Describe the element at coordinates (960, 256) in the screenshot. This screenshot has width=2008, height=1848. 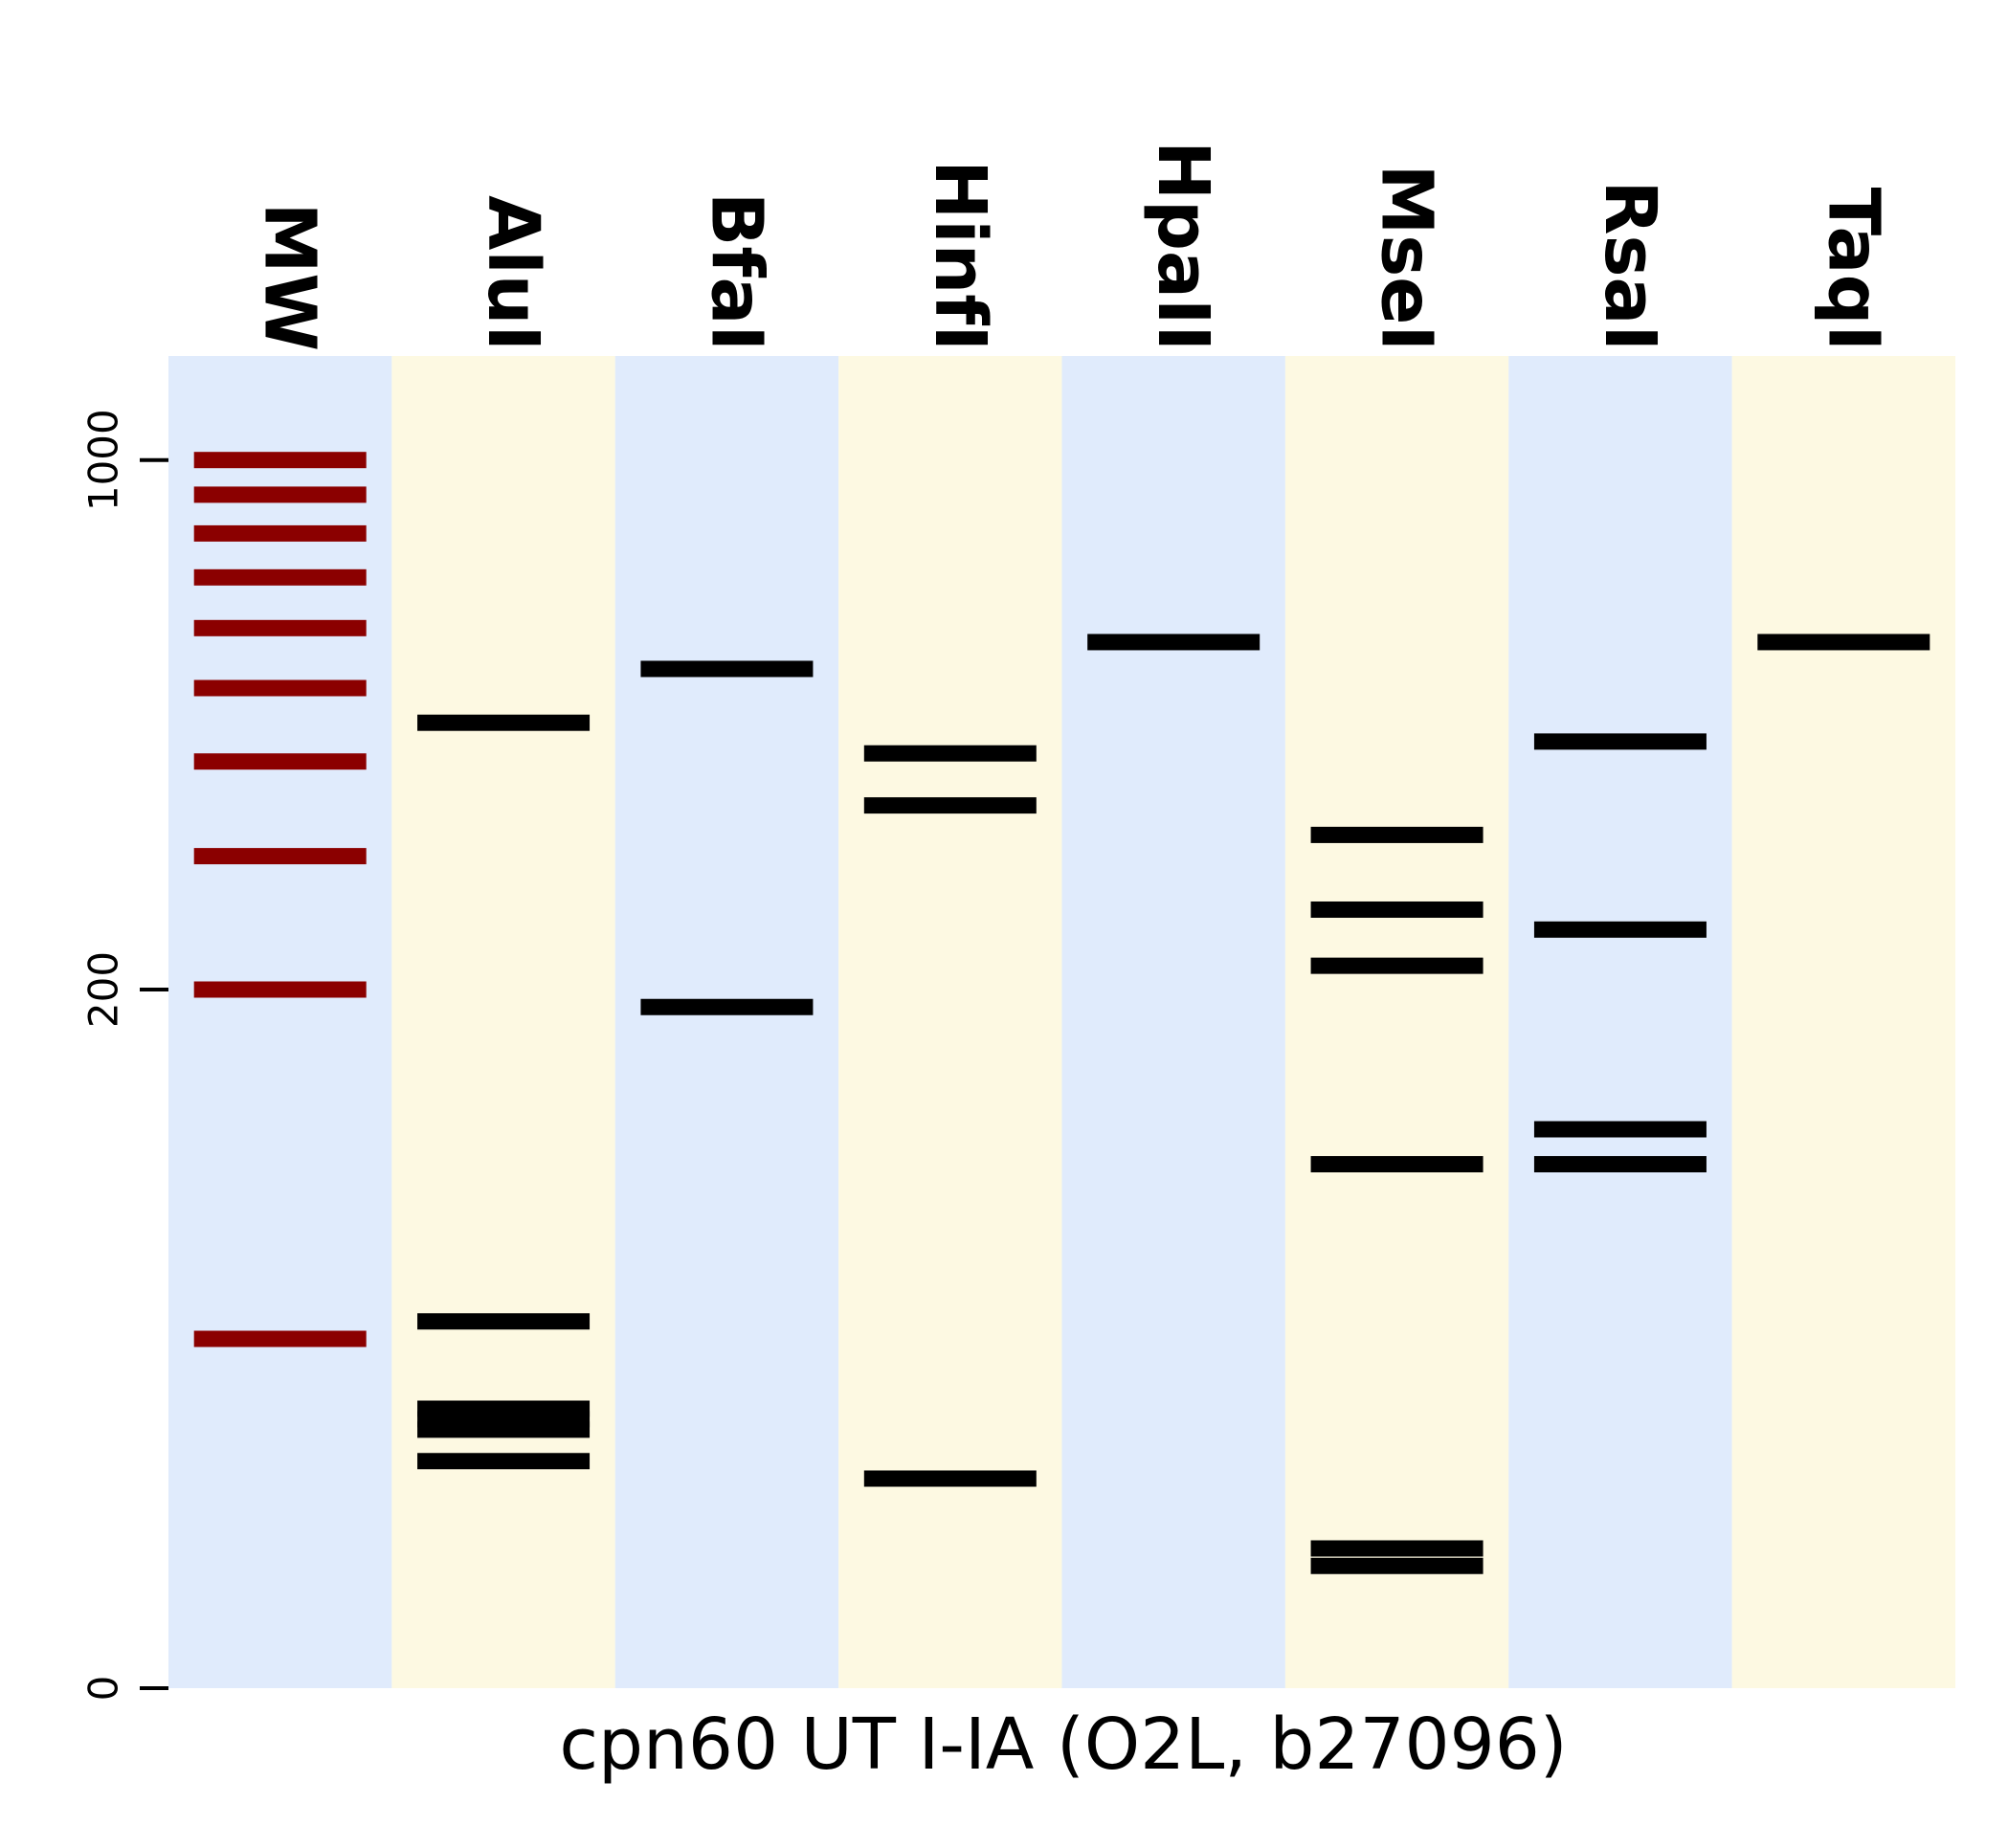
I see `lane-label-hinfi: HinfI` at that location.